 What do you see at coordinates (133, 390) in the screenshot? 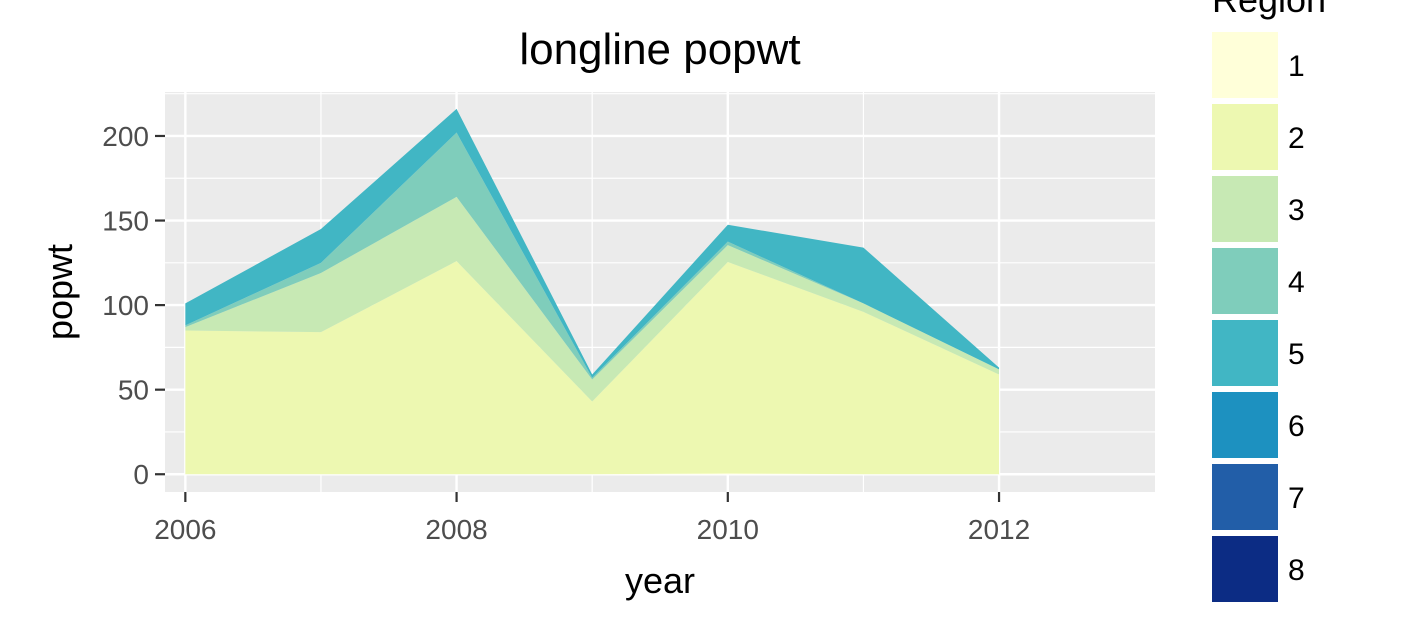
I see `y-tick-label: 50` at bounding box center [133, 390].